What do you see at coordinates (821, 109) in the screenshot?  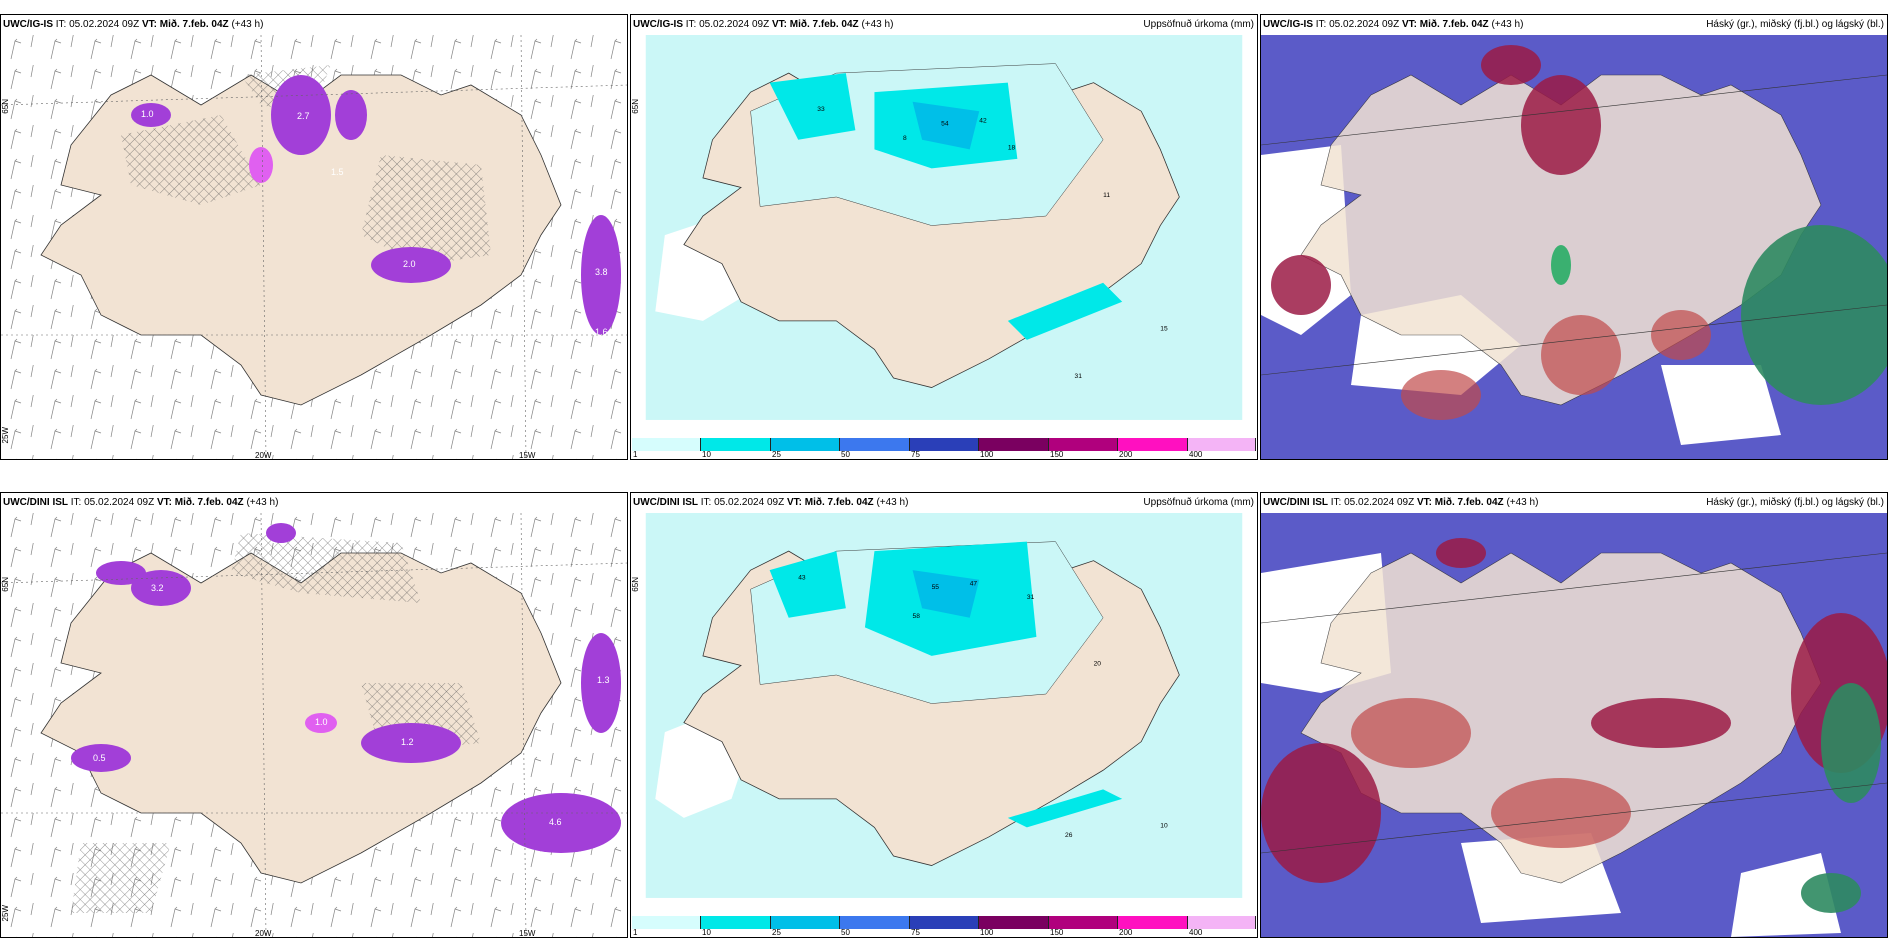 I see `precip-value: 33` at bounding box center [821, 109].